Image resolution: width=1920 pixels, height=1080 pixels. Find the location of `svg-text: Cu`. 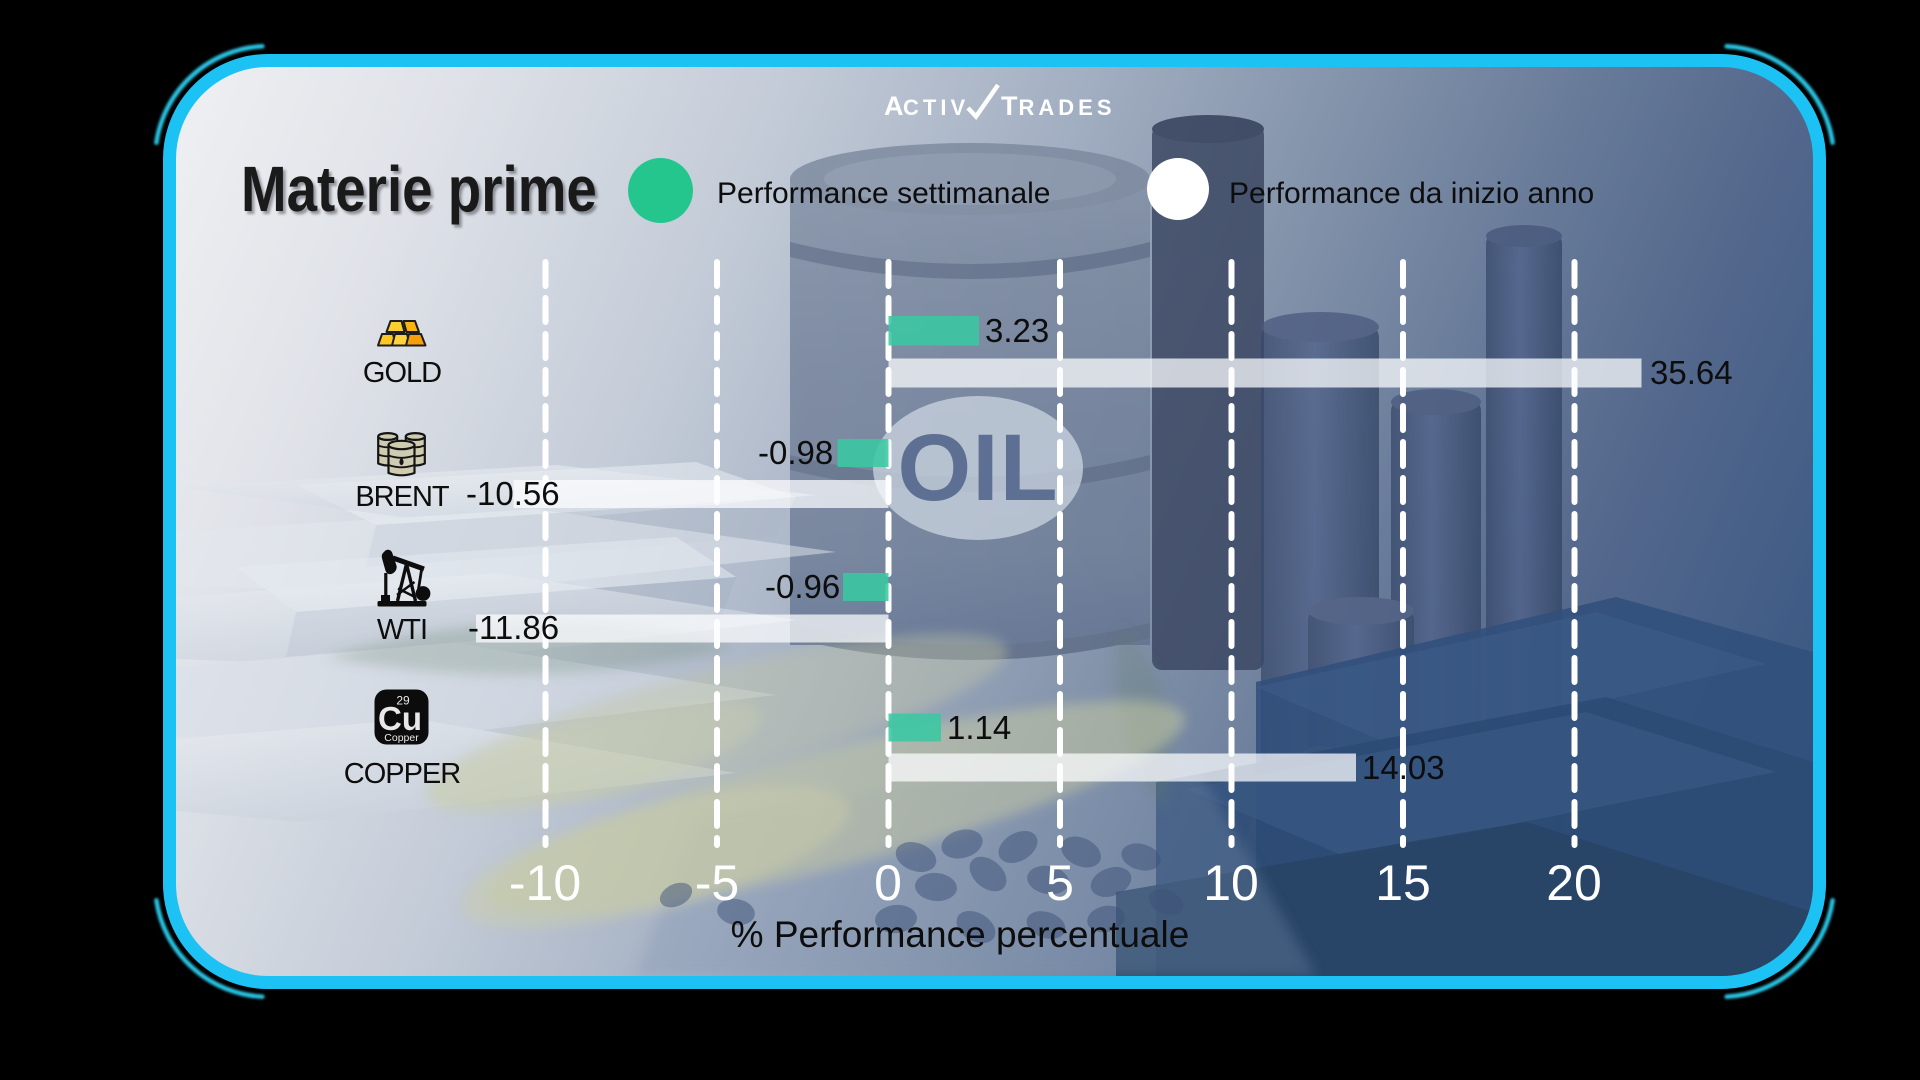

svg-text: Cu is located at coordinates (400, 718).